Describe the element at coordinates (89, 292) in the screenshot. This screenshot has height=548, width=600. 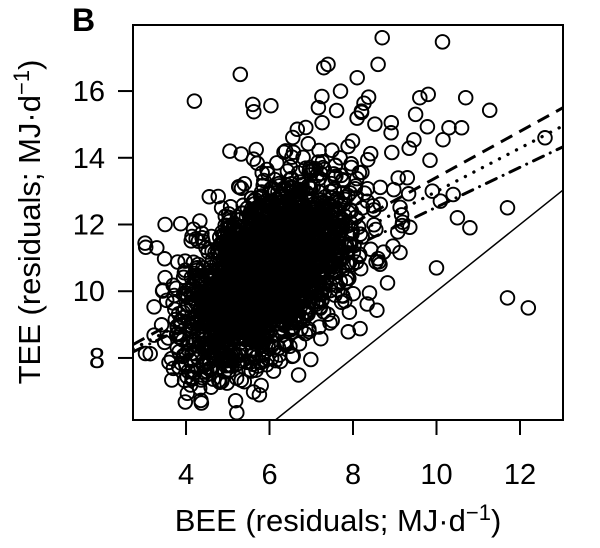
I see `y-tick-label: 10` at that location.